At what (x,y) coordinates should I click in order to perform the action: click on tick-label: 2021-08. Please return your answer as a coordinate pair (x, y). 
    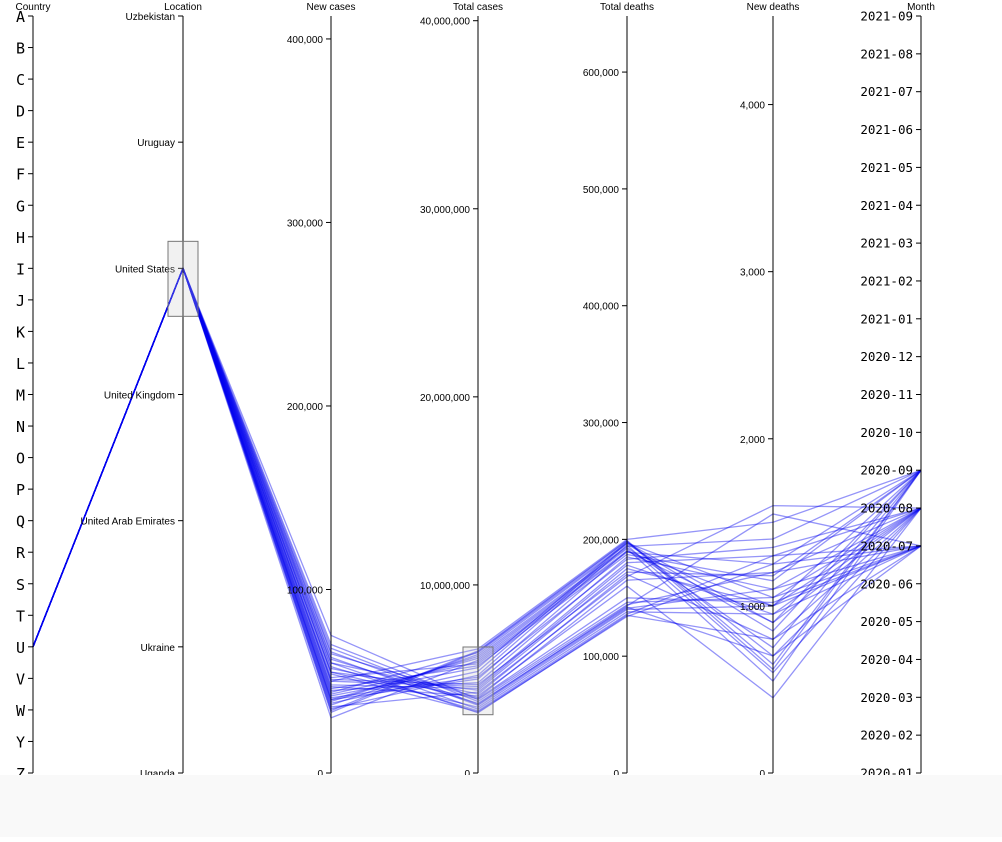
    Looking at the image, I should click on (886, 53).